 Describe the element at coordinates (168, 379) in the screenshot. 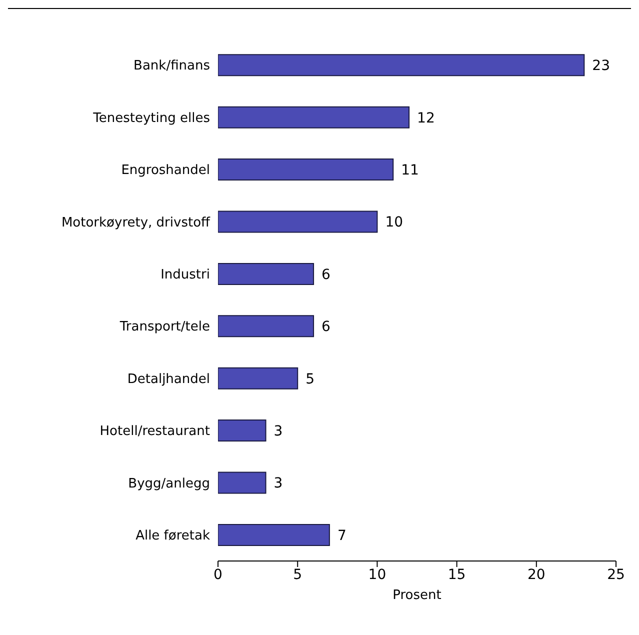

I see `y-tick-label: Detaljhandel` at that location.